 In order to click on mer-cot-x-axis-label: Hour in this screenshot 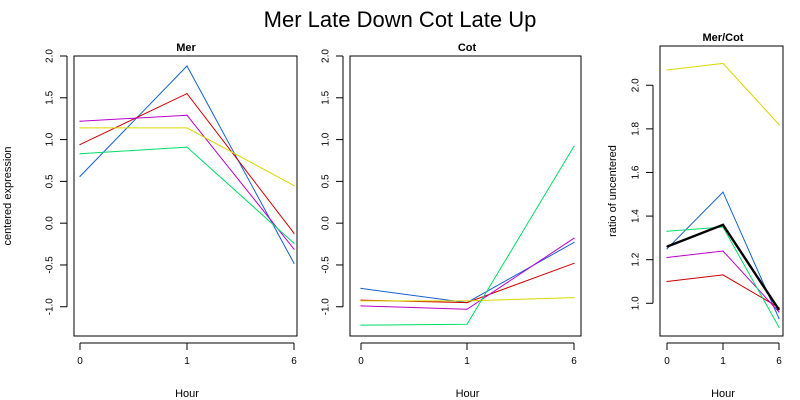, I will do `click(723, 394)`.